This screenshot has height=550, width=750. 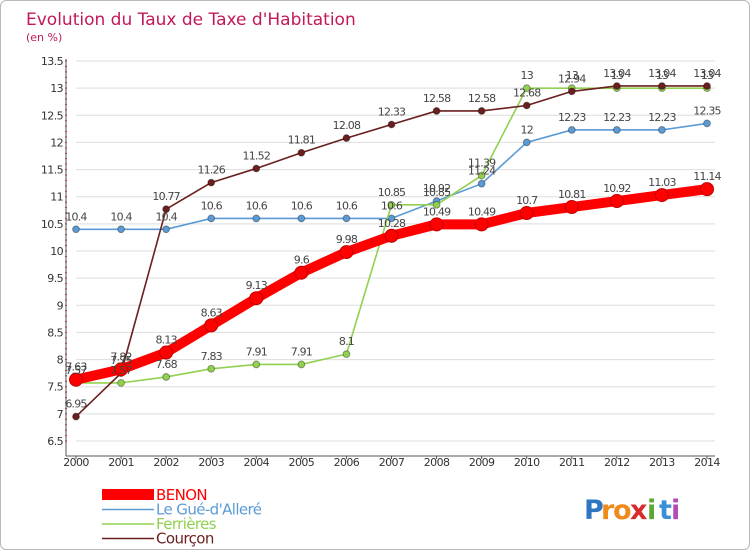 What do you see at coordinates (437, 211) in the screenshot?
I see `data-label: 10.49` at bounding box center [437, 211].